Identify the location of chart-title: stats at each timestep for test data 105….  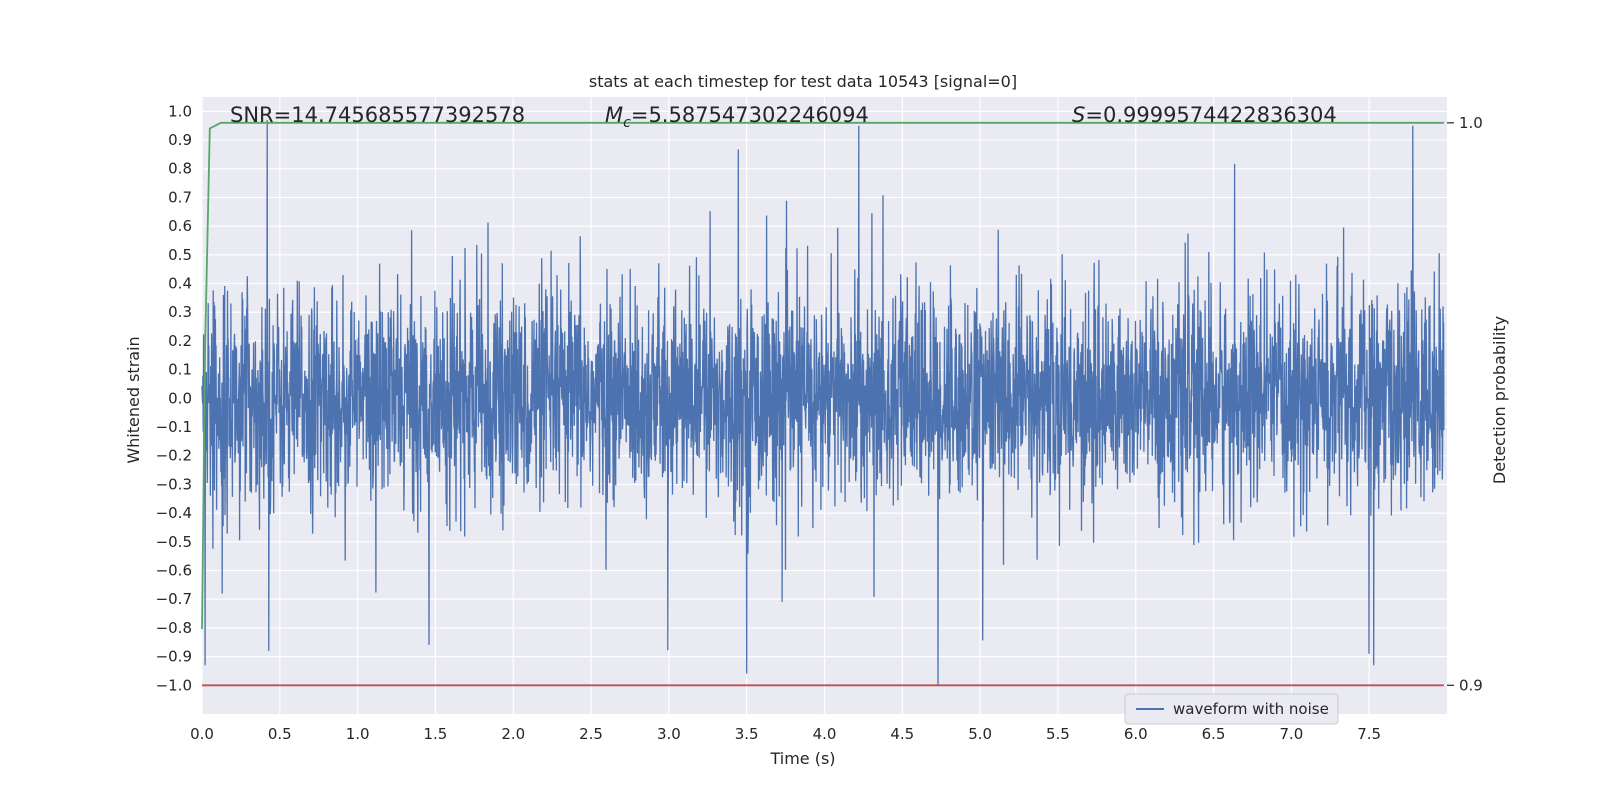
(803, 81).